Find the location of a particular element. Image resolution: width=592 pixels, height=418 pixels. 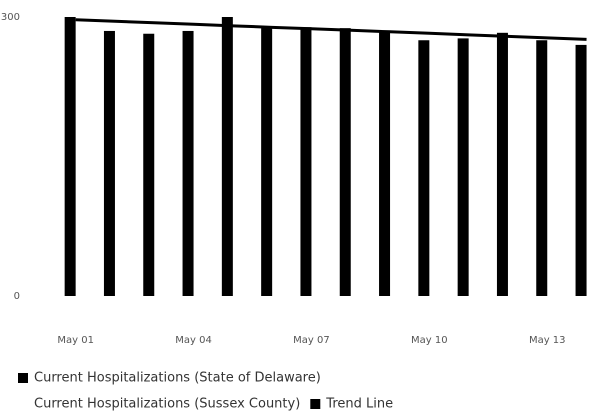

y-tick-label: 300 is located at coordinates (10, 17).